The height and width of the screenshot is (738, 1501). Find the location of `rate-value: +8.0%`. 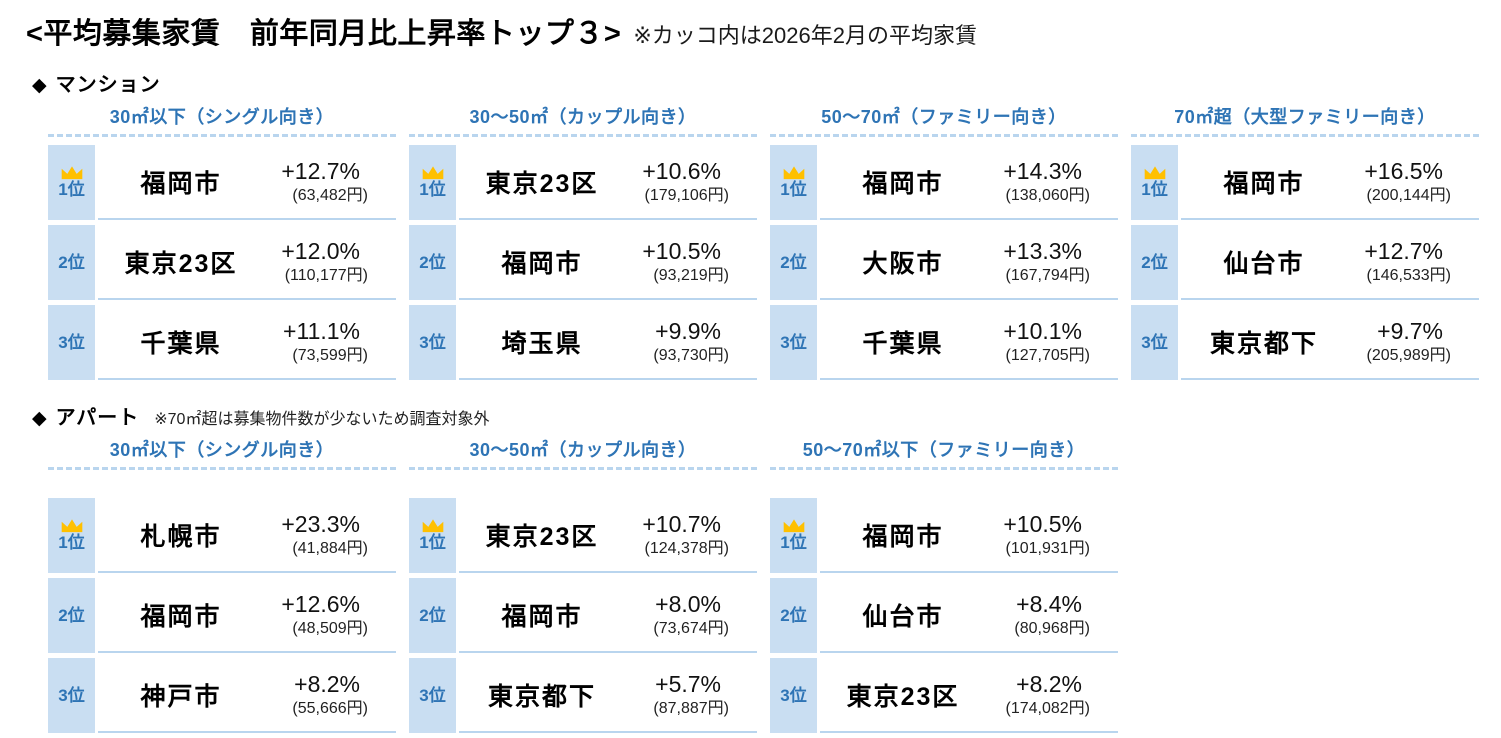

rate-value: +8.0% is located at coordinates (688, 603).